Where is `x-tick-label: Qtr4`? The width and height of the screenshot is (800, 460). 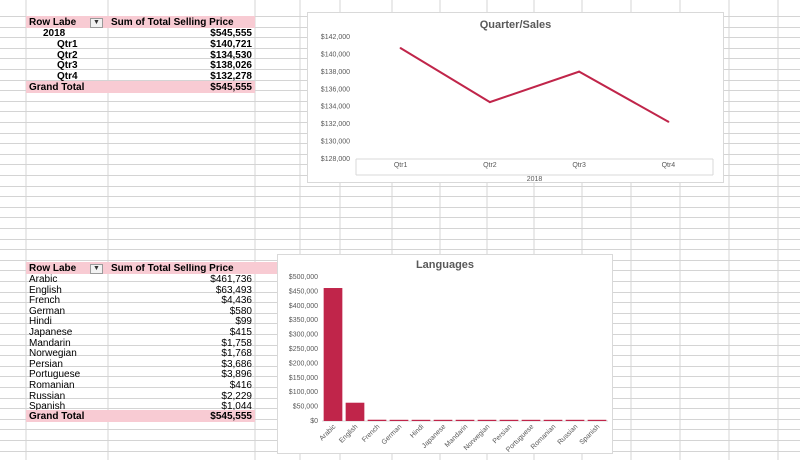
x-tick-label: Qtr4 is located at coordinates (669, 165).